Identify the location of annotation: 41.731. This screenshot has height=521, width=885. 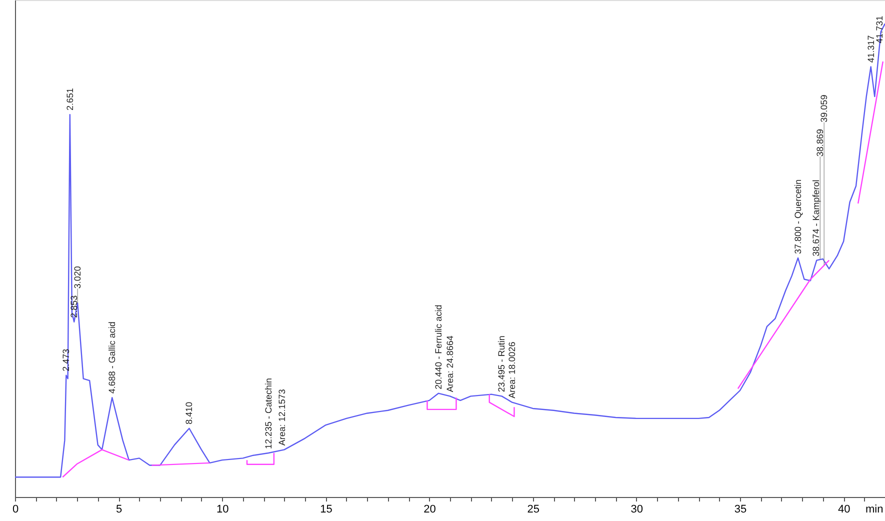
(879, 30).